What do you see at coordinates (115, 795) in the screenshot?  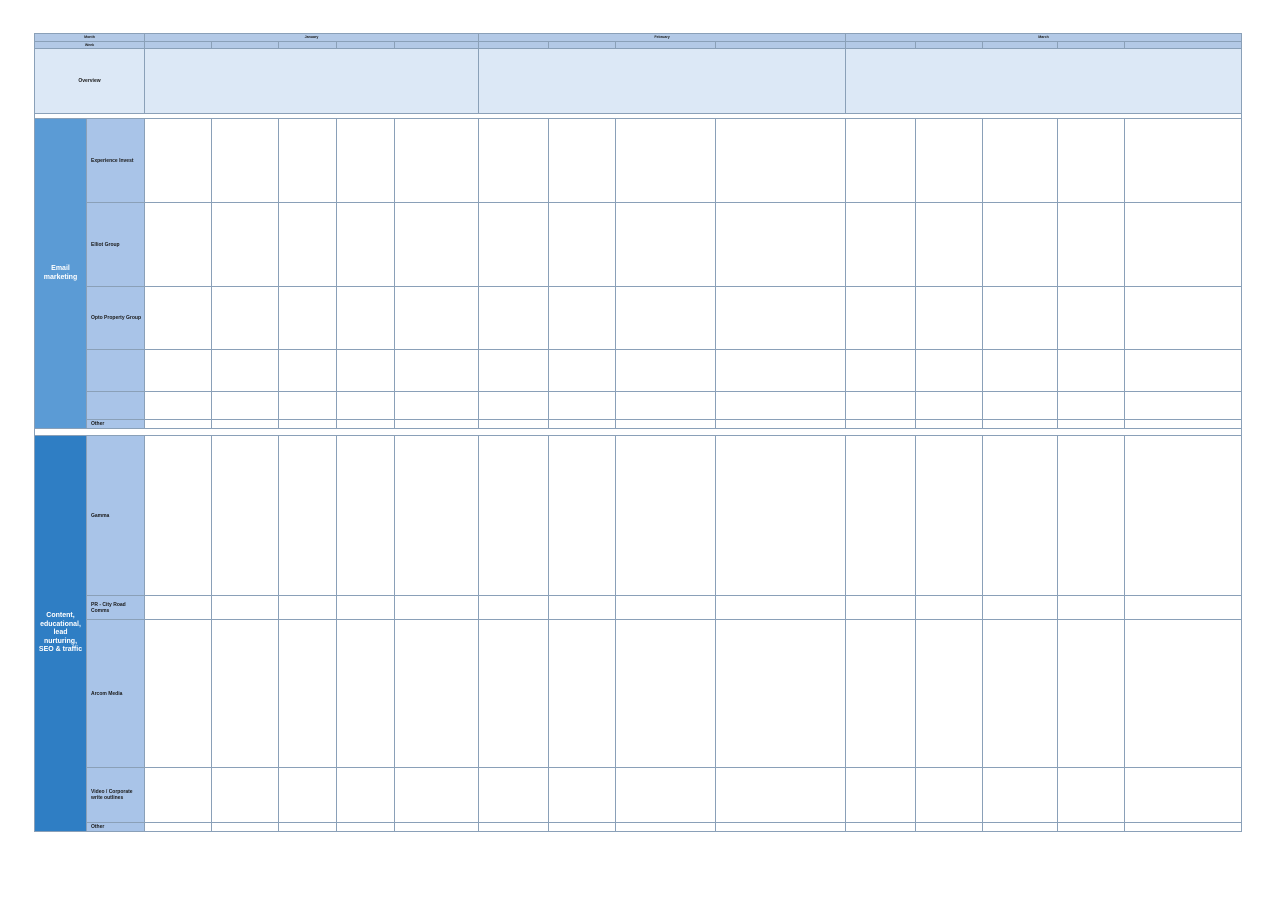 I see `category-video-outlines: Video / Corporate write outlines` at bounding box center [115, 795].